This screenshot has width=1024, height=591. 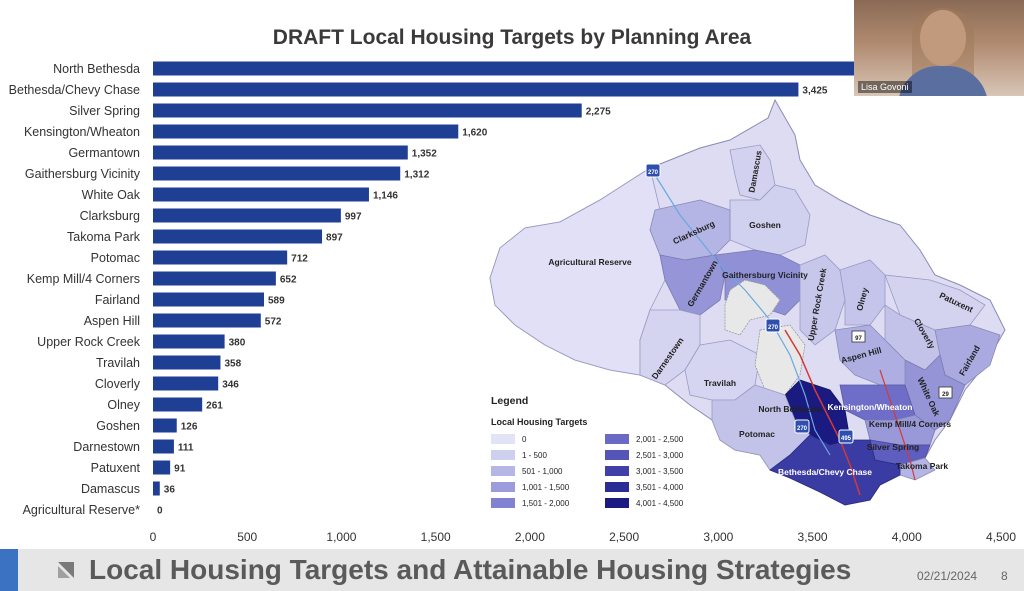 What do you see at coordinates (765, 275) in the screenshot?
I see `label-gaithersburg-vicinity: Gaithersburg Vicinity` at bounding box center [765, 275].